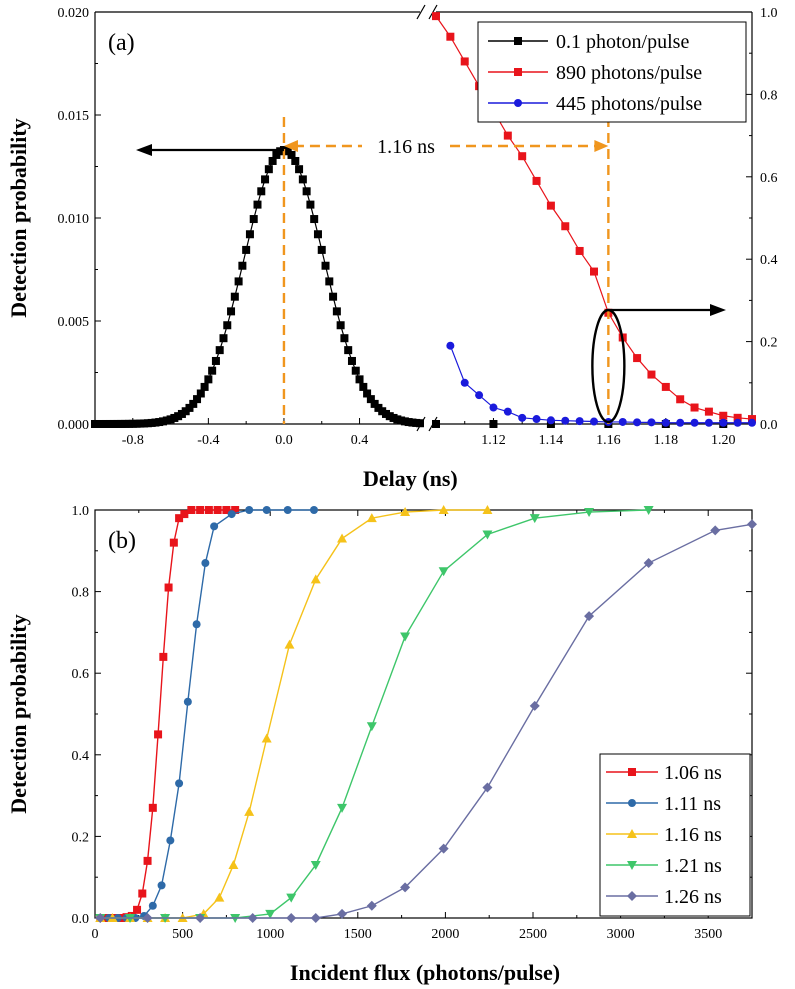  I want to click on axis-break-mark, so click(421, 12).